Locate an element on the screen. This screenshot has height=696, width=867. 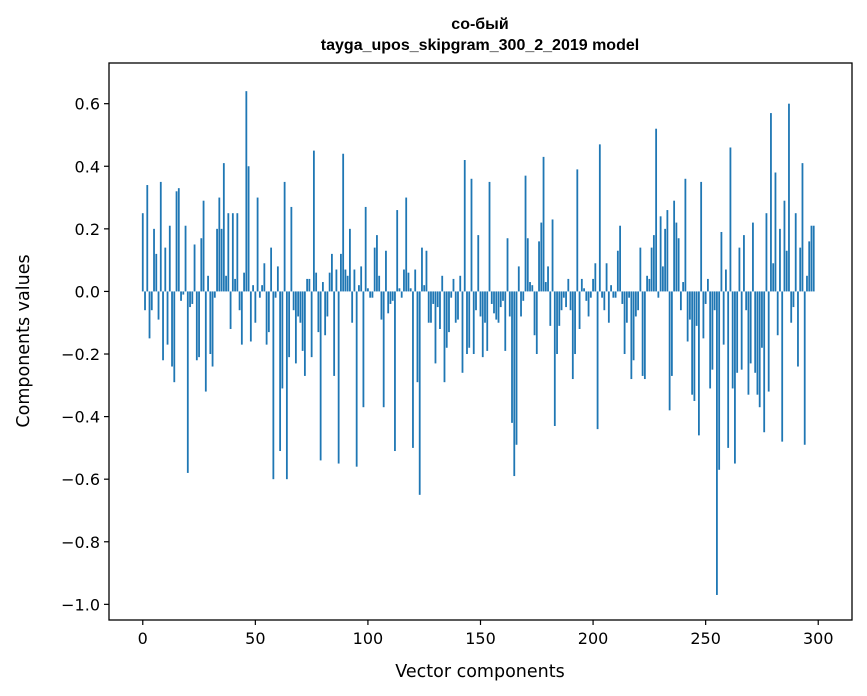
x-tick-label: 0 is located at coordinates (143, 638).